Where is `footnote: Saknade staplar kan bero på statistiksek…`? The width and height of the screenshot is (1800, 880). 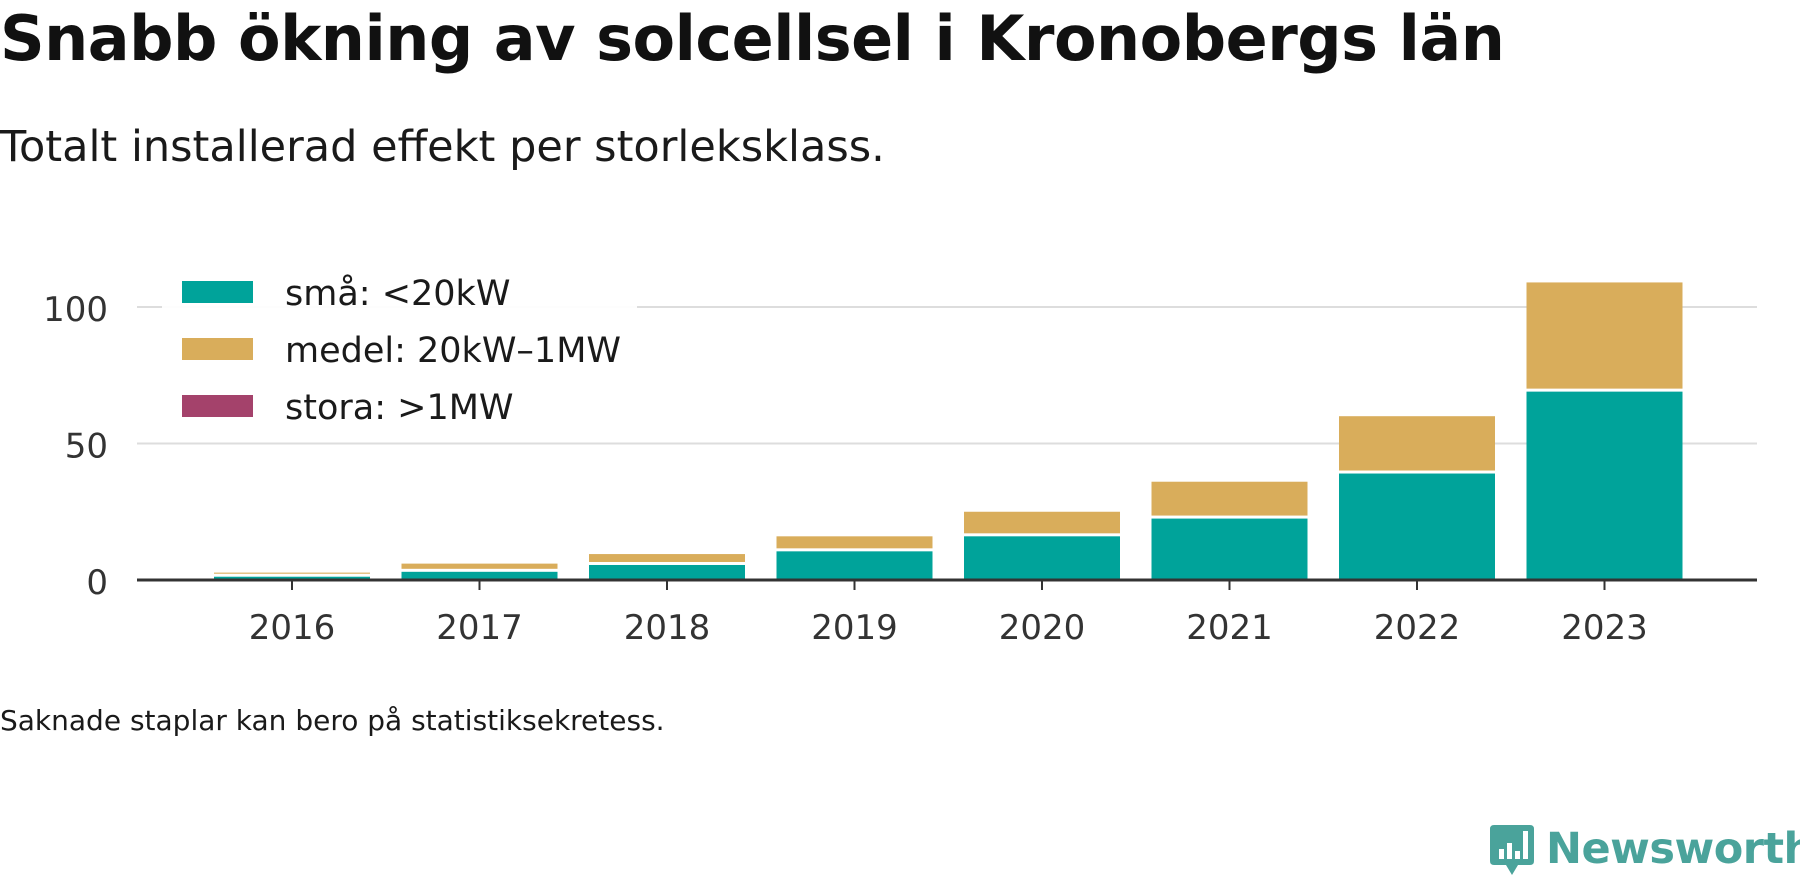
footnote: Saknade staplar kan bero på statistiksek… is located at coordinates (332, 720).